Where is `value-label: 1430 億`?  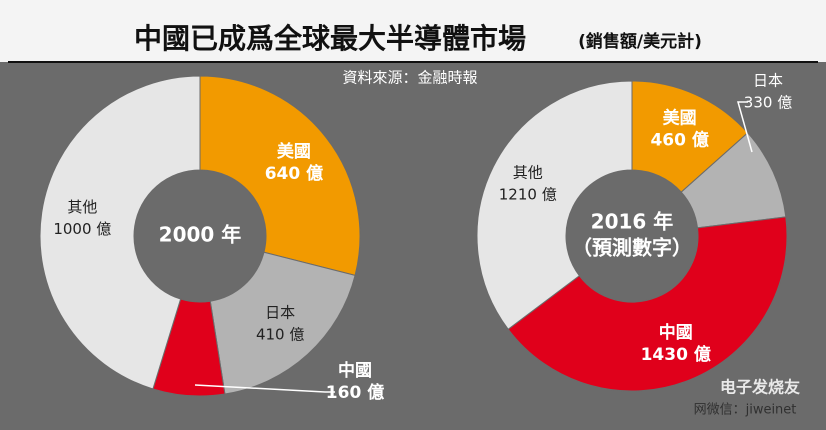 value-label: 1430 億 is located at coordinates (676, 354).